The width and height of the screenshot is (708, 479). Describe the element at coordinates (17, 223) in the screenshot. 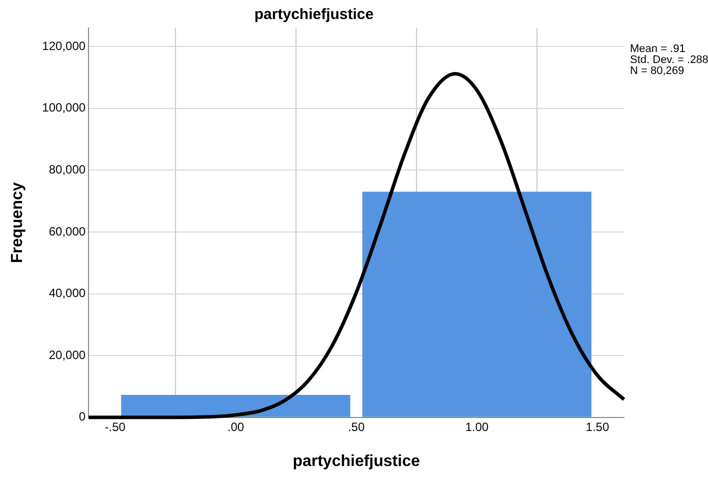

I see `y-axis-title: Frequency` at that location.